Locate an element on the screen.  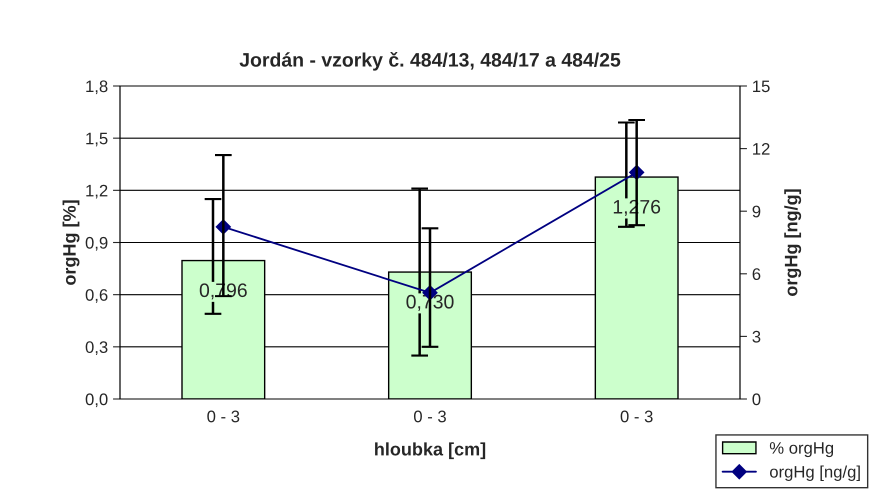
y-tick-label: 1,8 is located at coordinates (97, 87).